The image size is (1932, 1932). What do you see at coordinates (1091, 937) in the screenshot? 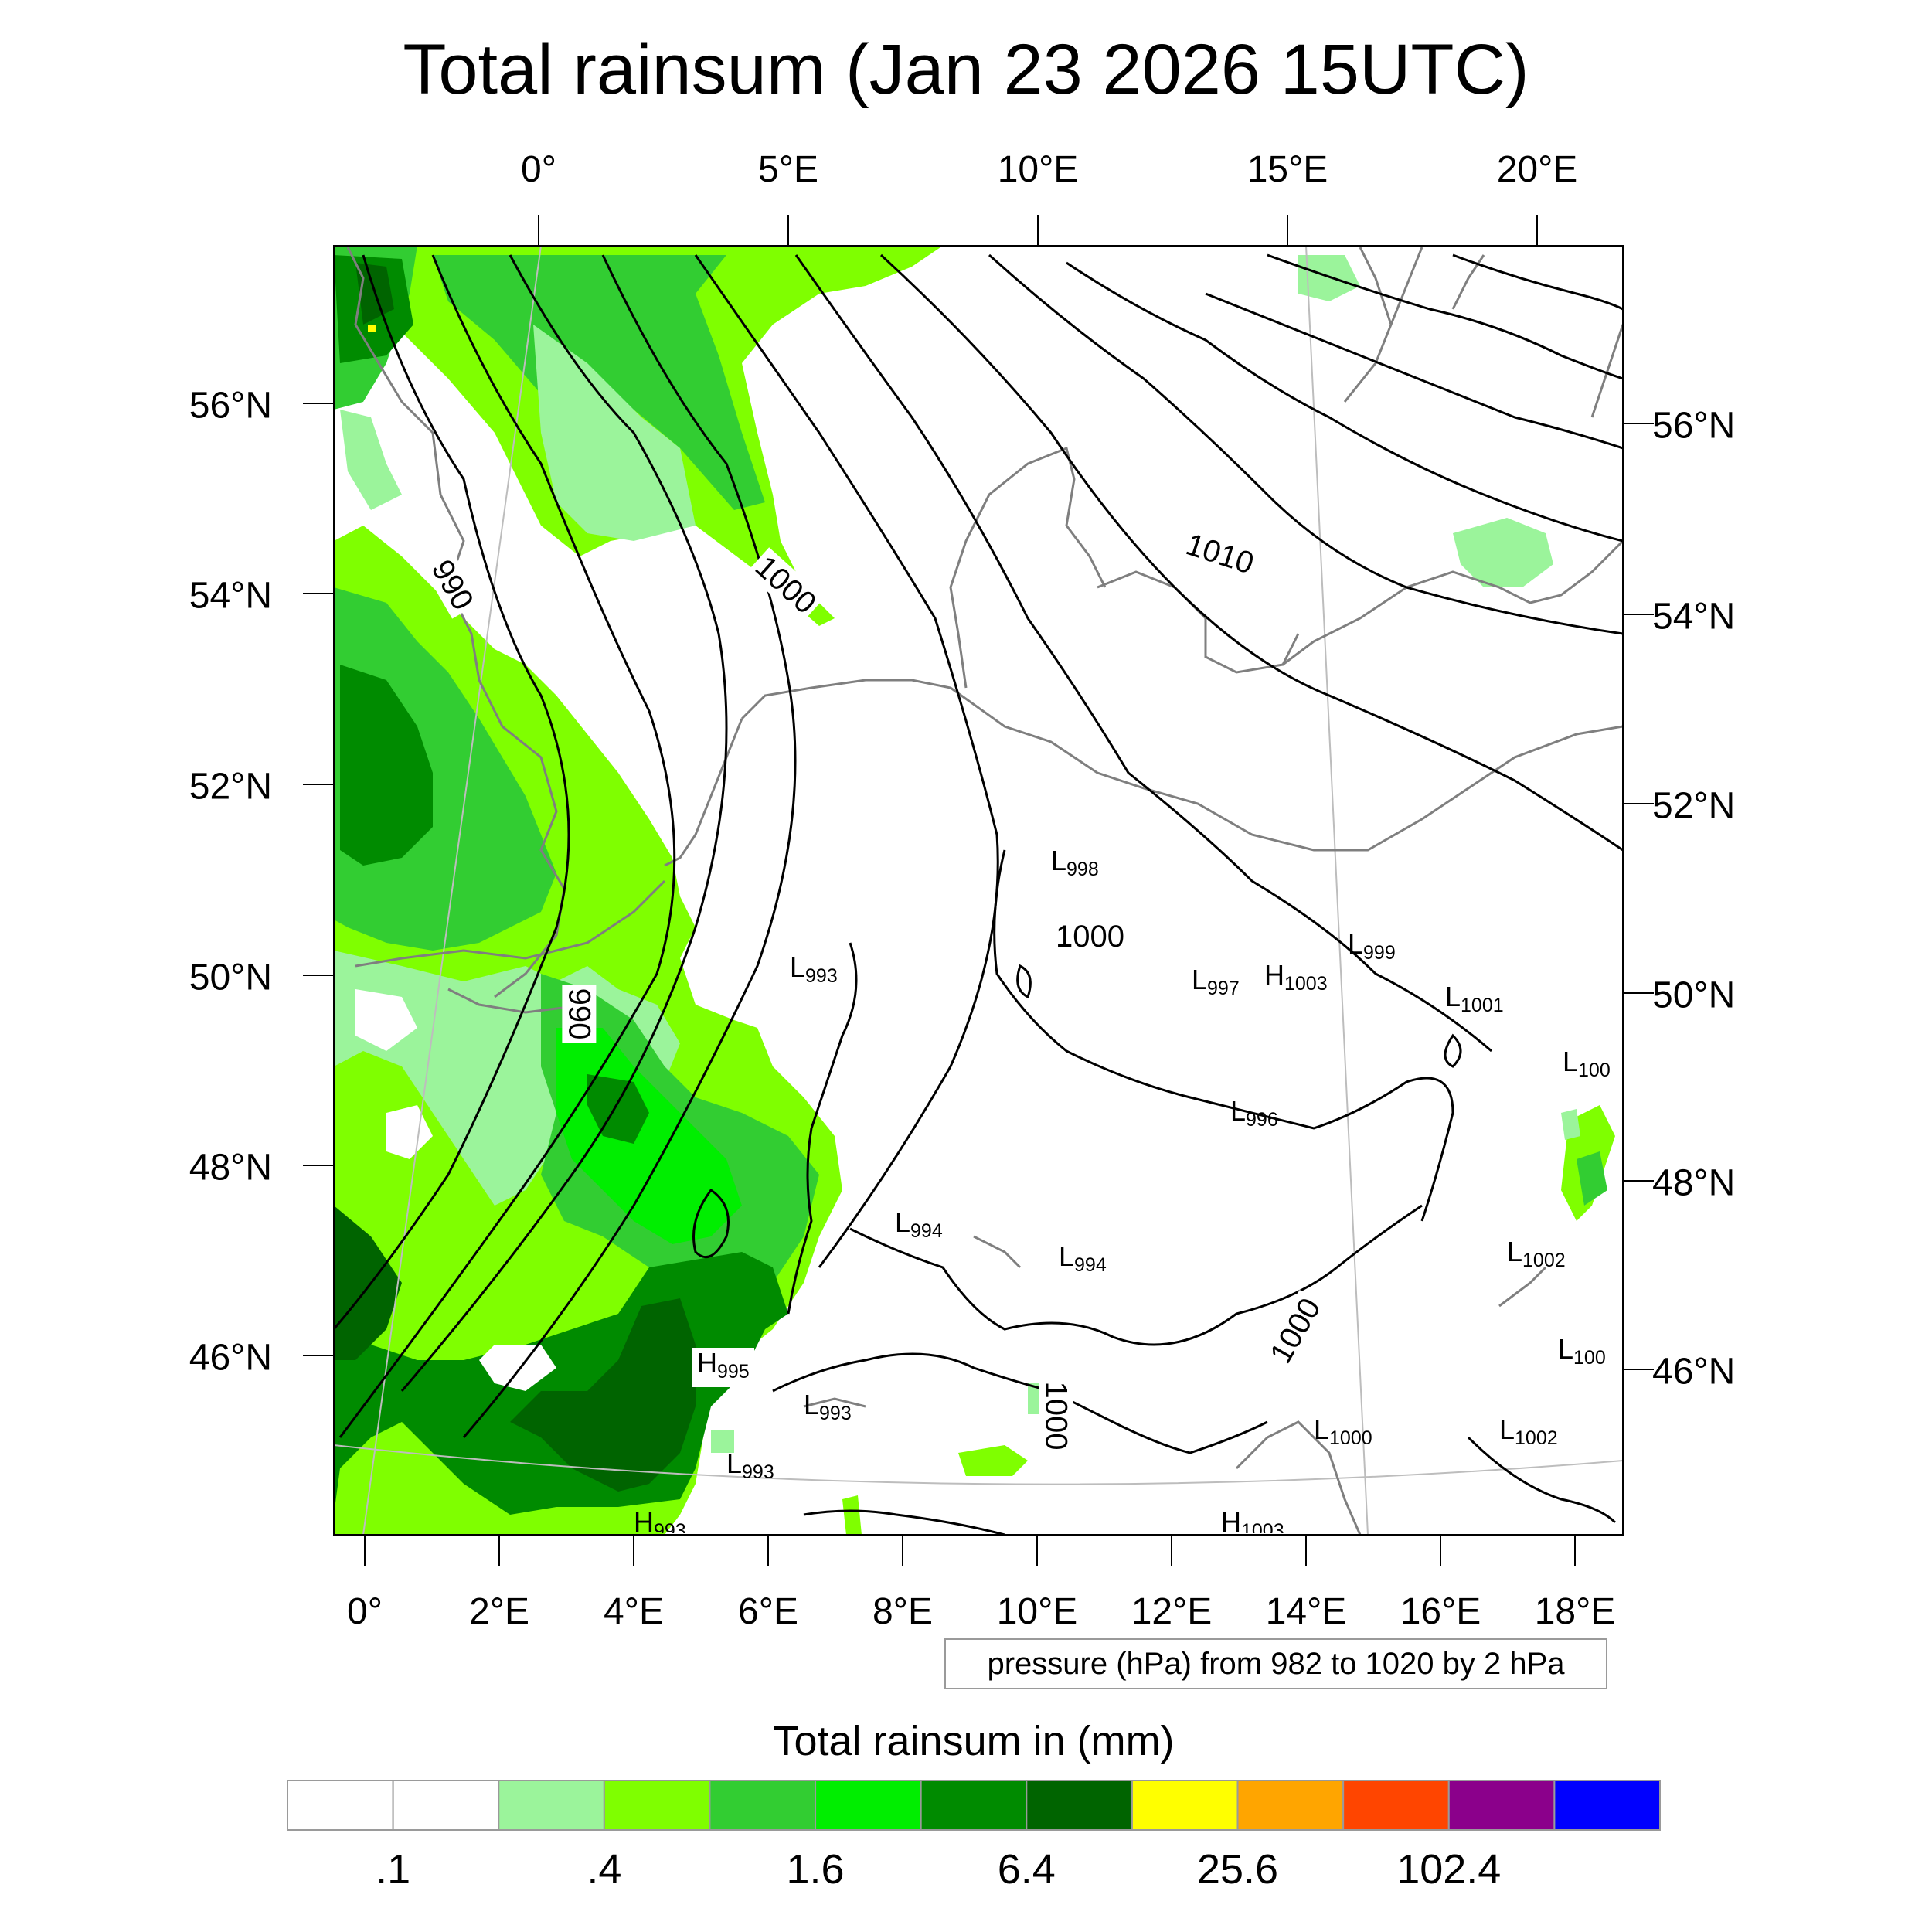
I see `isobar-label: 1000` at bounding box center [1091, 937].